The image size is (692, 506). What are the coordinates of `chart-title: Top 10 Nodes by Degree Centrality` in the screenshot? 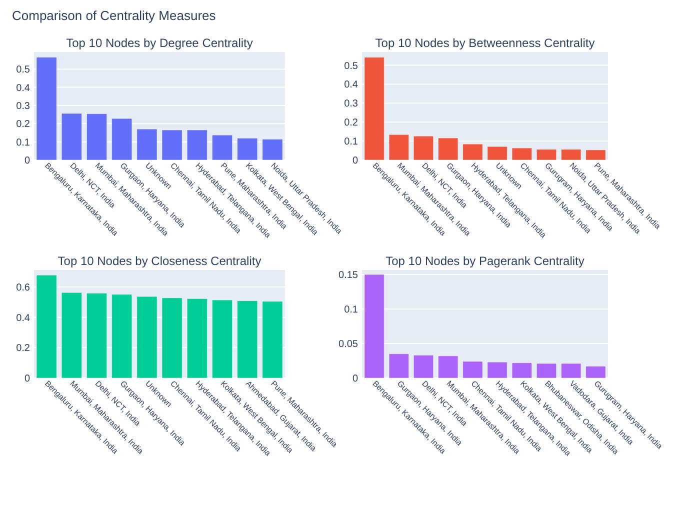 It's located at (159, 43).